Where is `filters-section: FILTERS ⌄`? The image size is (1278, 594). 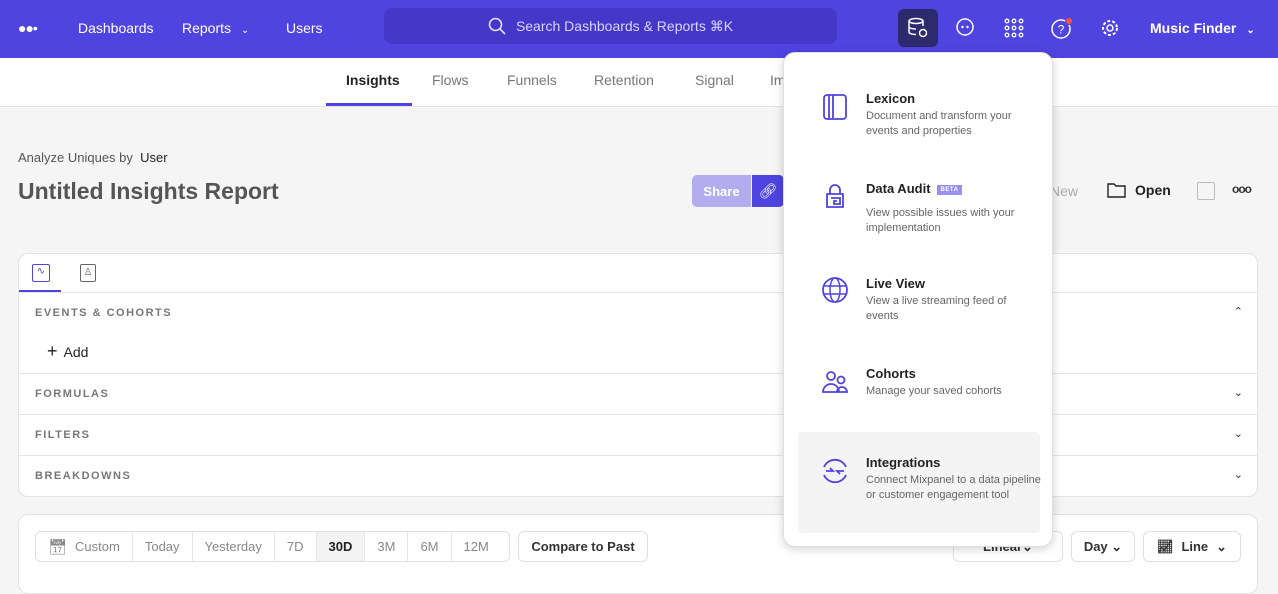 filters-section: FILTERS ⌄ is located at coordinates (638, 434).